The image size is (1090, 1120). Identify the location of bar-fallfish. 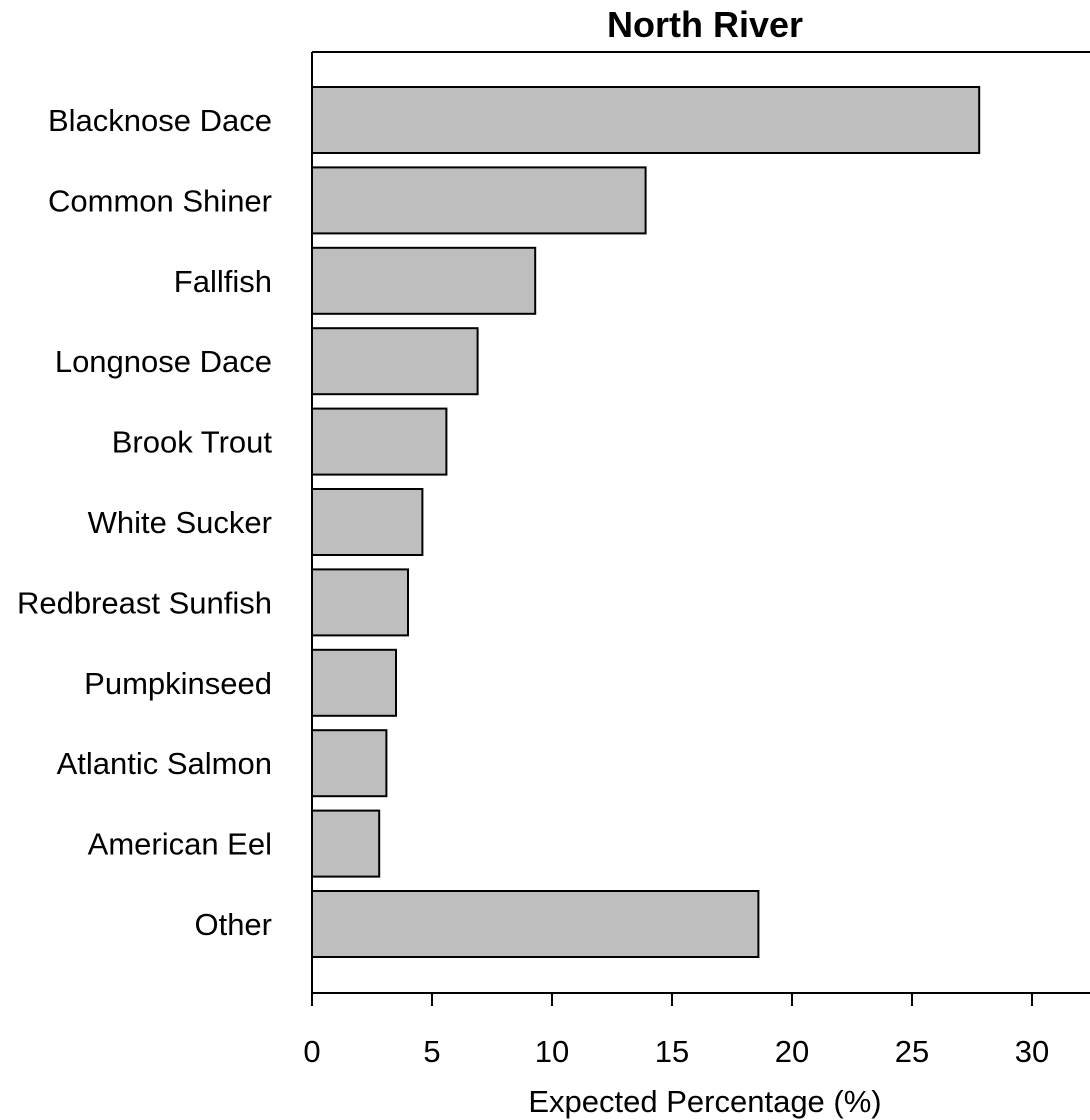
(424, 280).